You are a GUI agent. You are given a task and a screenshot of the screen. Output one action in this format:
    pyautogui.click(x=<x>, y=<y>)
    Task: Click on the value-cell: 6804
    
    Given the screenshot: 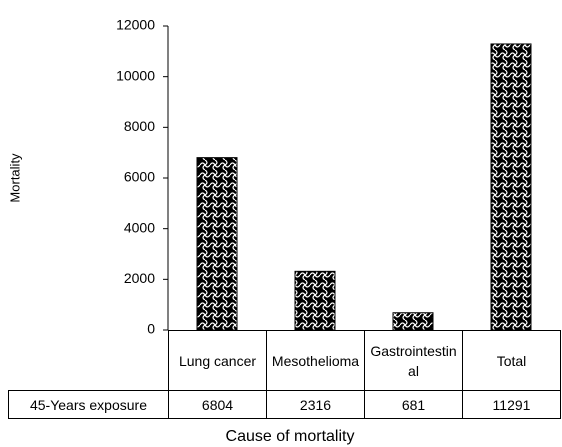 What is the action you would take?
    pyautogui.click(x=217, y=404)
    